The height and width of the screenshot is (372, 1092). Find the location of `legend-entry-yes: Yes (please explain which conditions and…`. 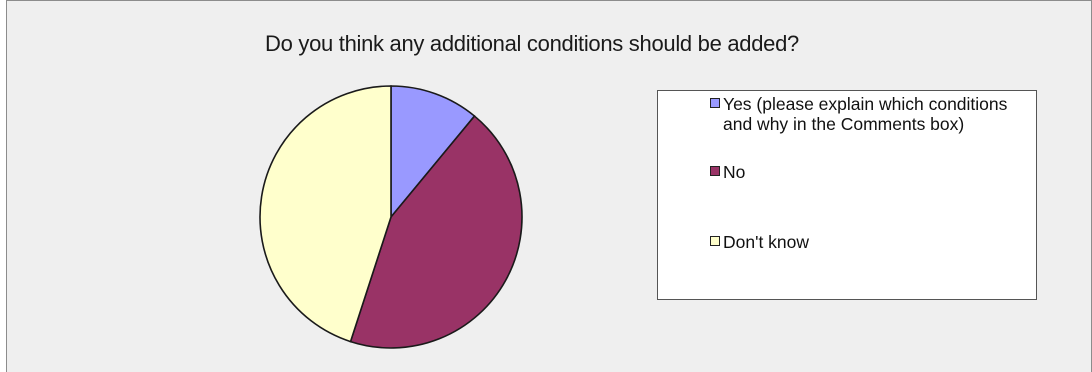

legend-entry-yes: Yes (please explain which conditions and… is located at coordinates (861, 114).